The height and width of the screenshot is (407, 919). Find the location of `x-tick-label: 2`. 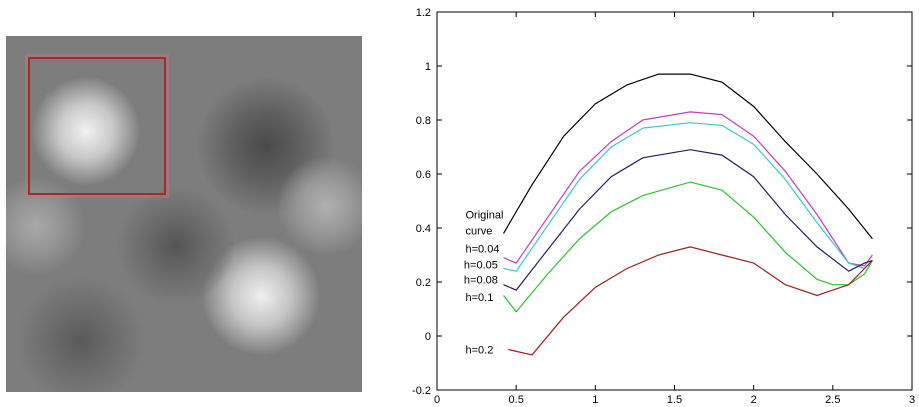

x-tick-label: 2 is located at coordinates (754, 400).